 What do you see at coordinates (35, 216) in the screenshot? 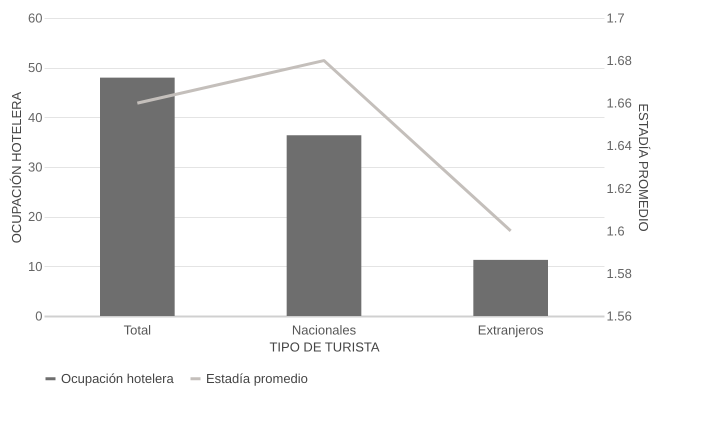
I see `y-tick-label: 20` at bounding box center [35, 216].